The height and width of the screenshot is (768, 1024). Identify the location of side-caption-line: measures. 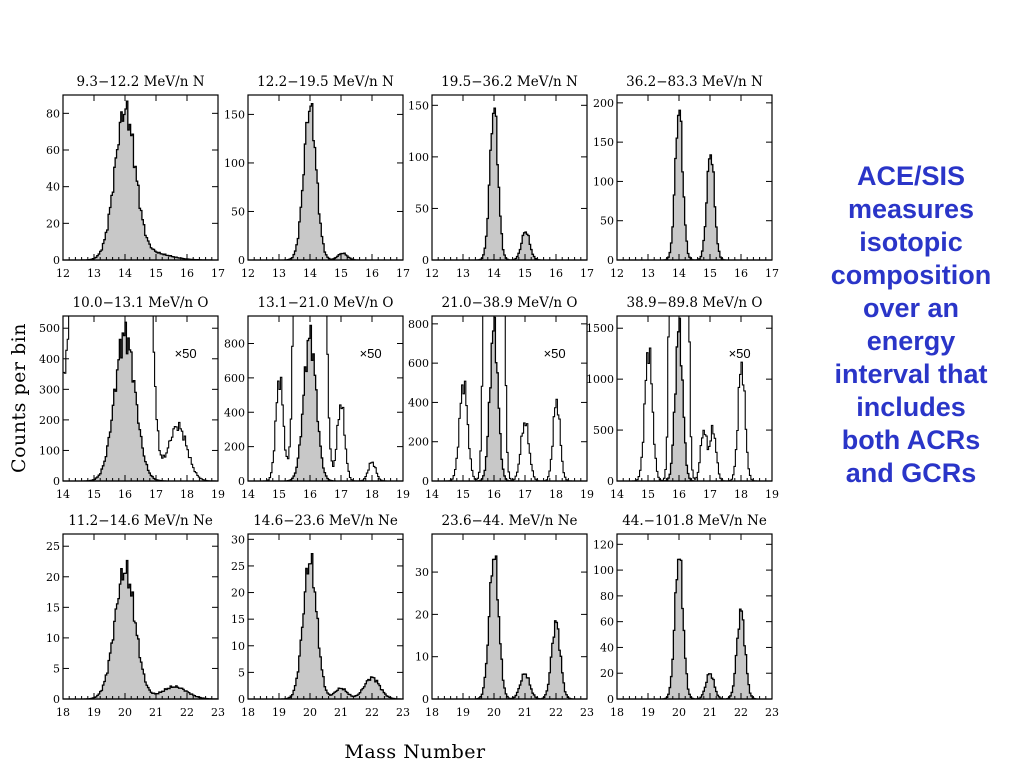
(911, 209).